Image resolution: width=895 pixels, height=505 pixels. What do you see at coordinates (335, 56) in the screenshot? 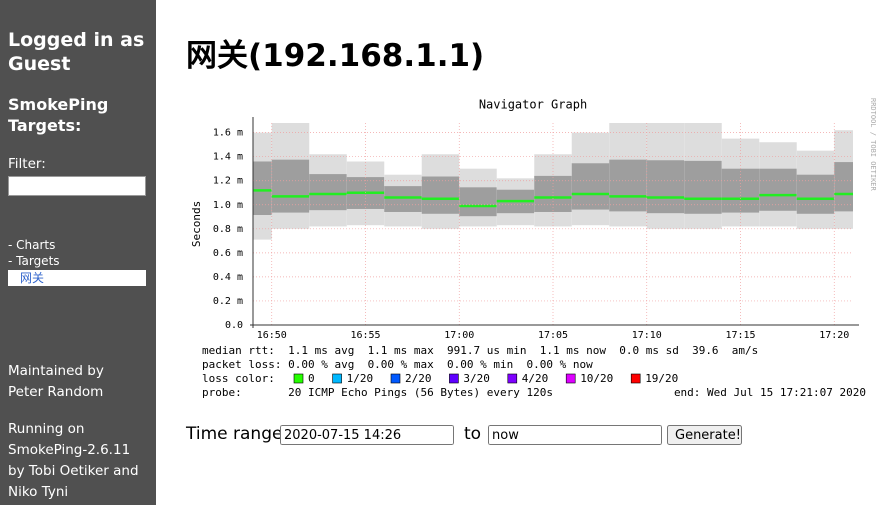
I see `page-title: 网关(192.168.1.1)` at bounding box center [335, 56].